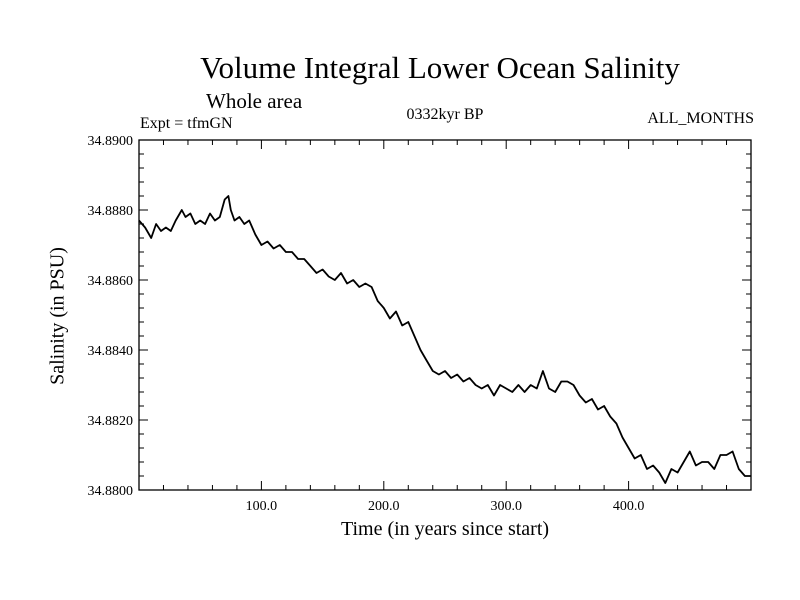 The height and width of the screenshot is (600, 800). I want to click on y-tick-label: 34.8800, so click(111, 491).